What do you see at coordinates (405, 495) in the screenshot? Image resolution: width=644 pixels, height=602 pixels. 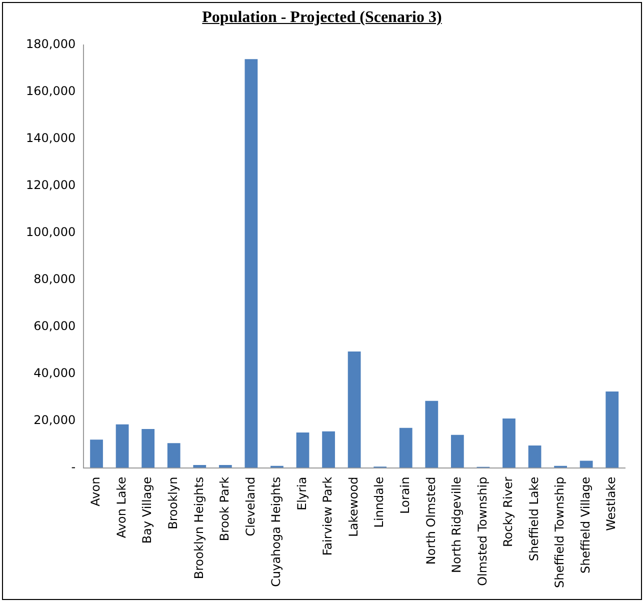 I see `x-tick-label: Lorain` at bounding box center [405, 495].